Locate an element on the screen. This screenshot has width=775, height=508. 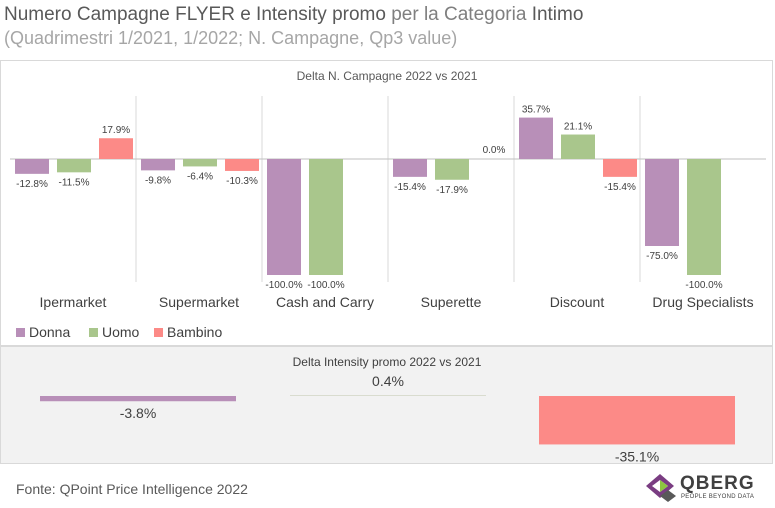
legend-swatch-uomo is located at coordinates (93, 332).